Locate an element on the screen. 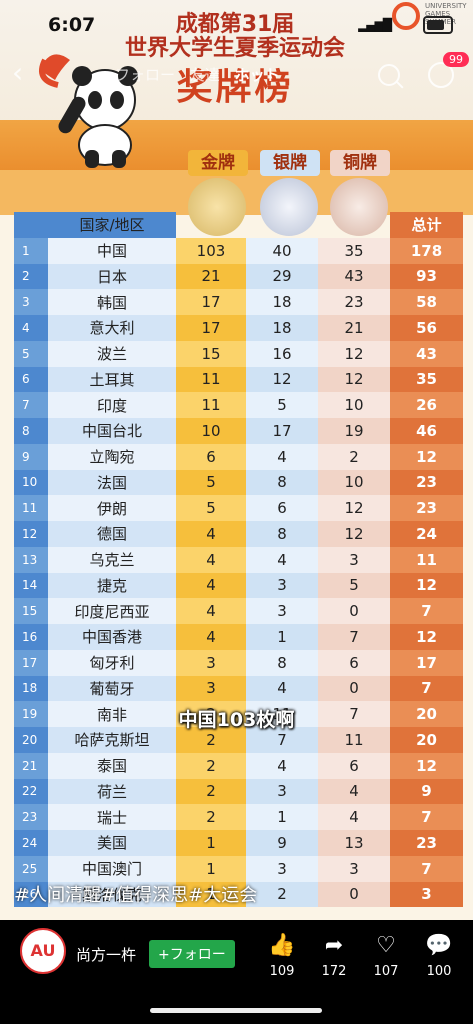 This screenshot has height=1024, width=473. silver-header: 银牌 is located at coordinates (290, 163).